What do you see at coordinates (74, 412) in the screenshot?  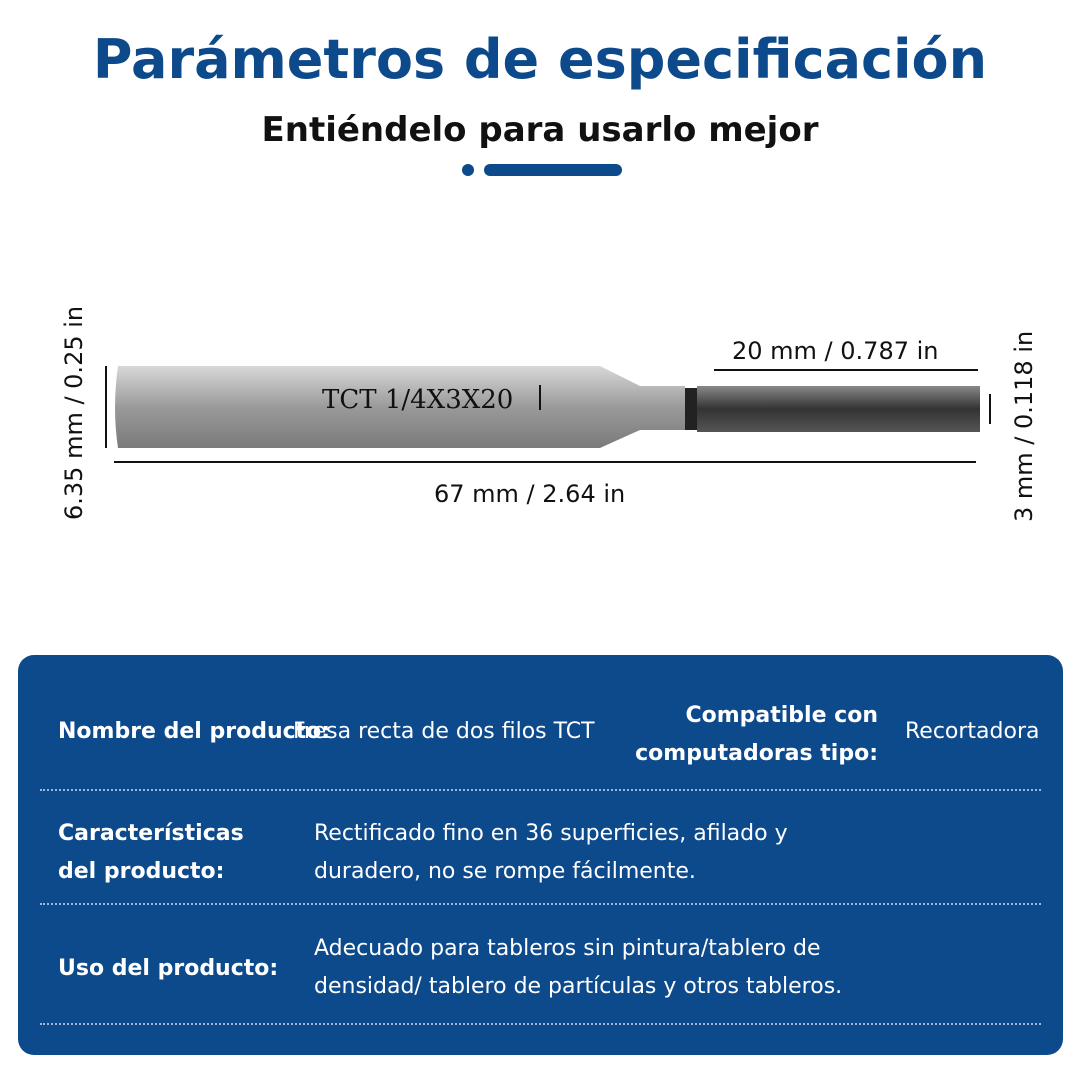 I see `shank-diameter: 6.35 mm / 0.25 in` at bounding box center [74, 412].